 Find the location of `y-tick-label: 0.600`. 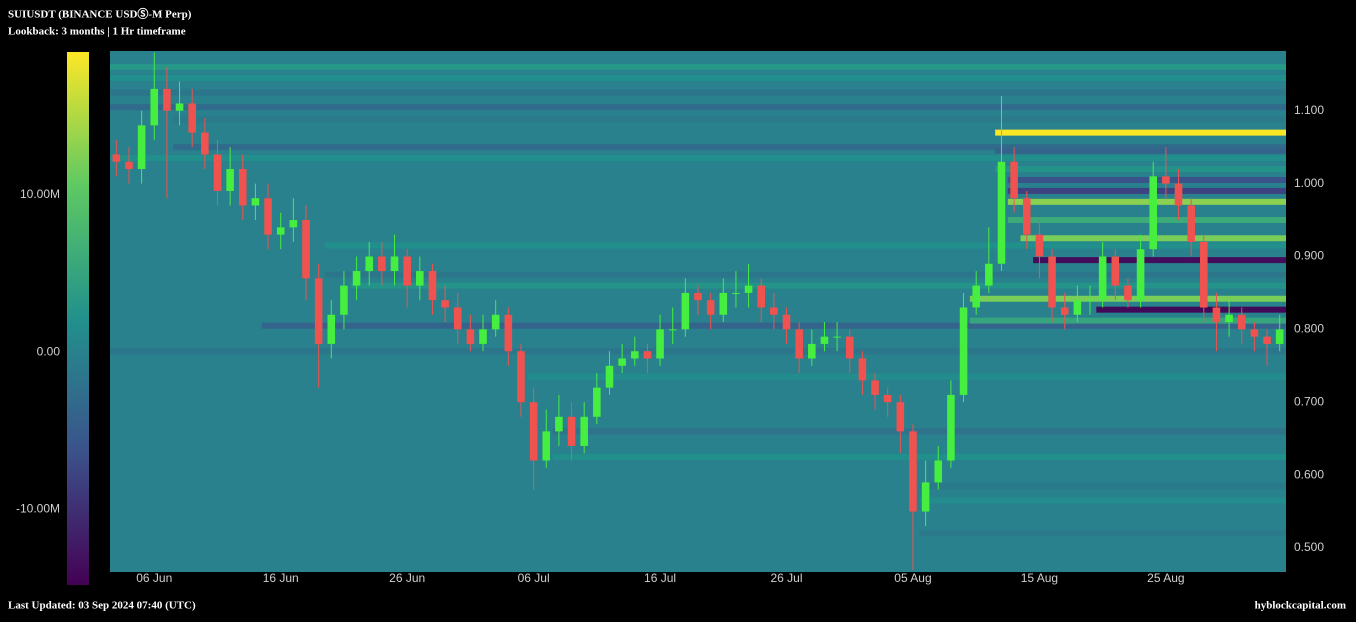

y-tick-label: 0.600 is located at coordinates (1309, 474).